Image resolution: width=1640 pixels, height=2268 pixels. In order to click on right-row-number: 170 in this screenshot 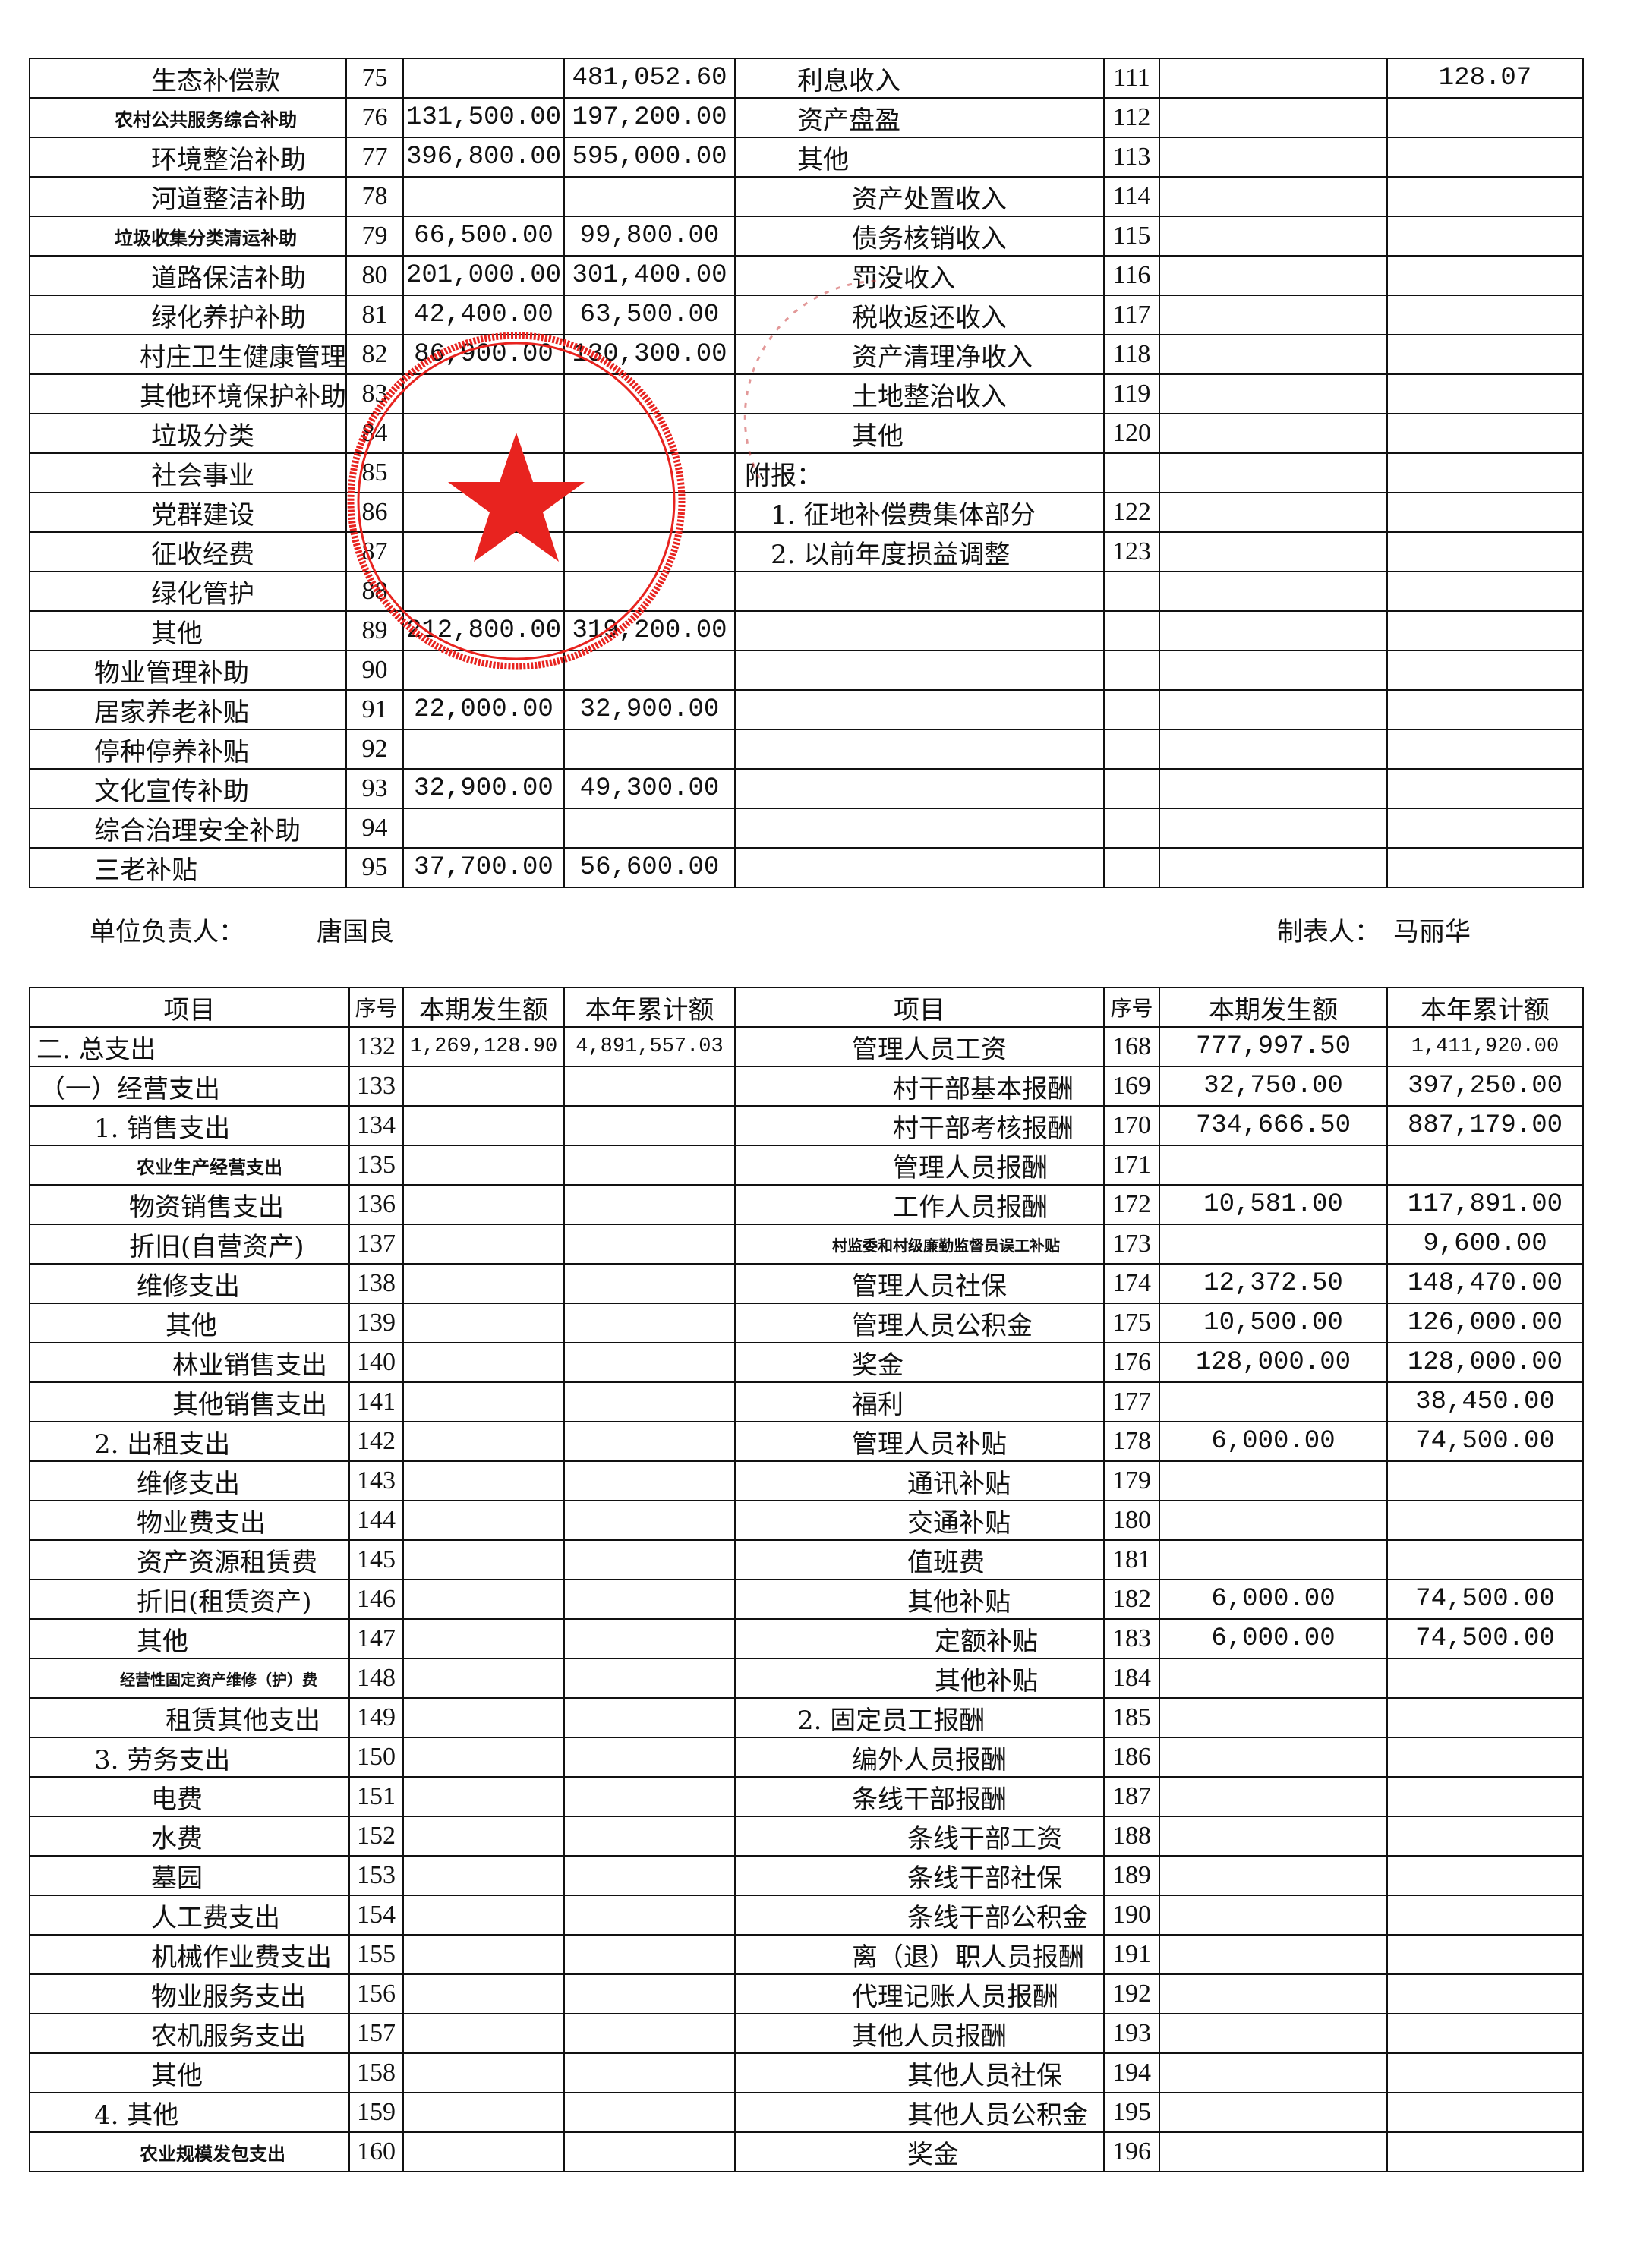, I will do `click(1131, 1125)`.